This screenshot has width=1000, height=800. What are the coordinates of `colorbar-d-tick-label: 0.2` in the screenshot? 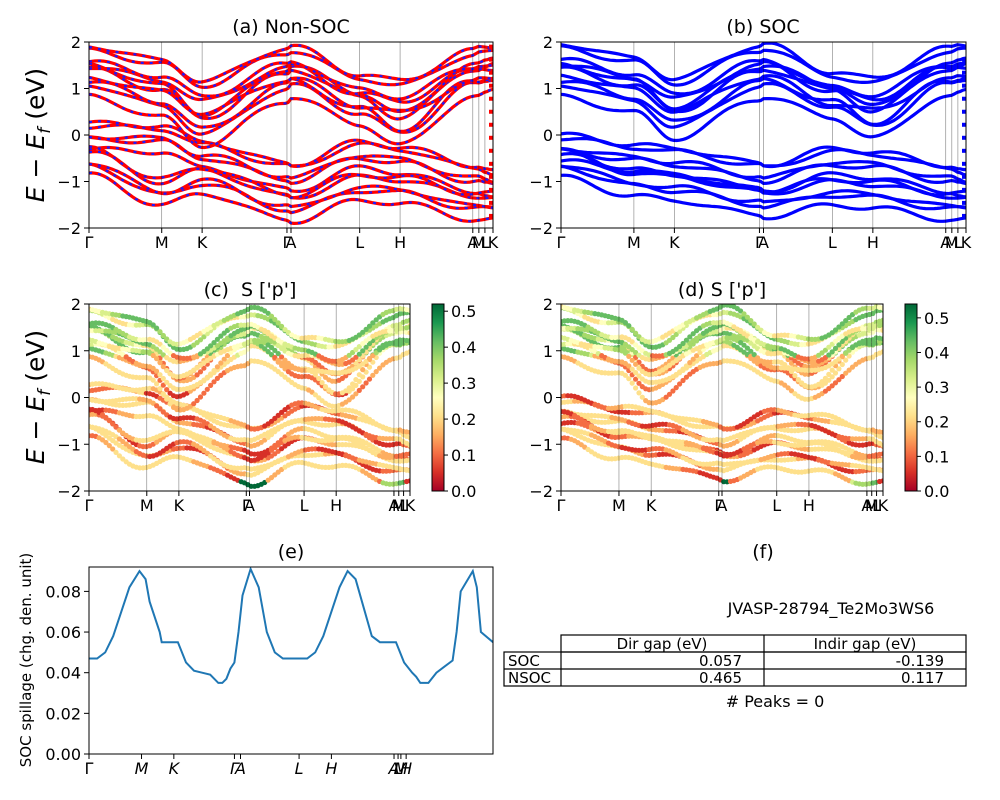 It's located at (936, 422).